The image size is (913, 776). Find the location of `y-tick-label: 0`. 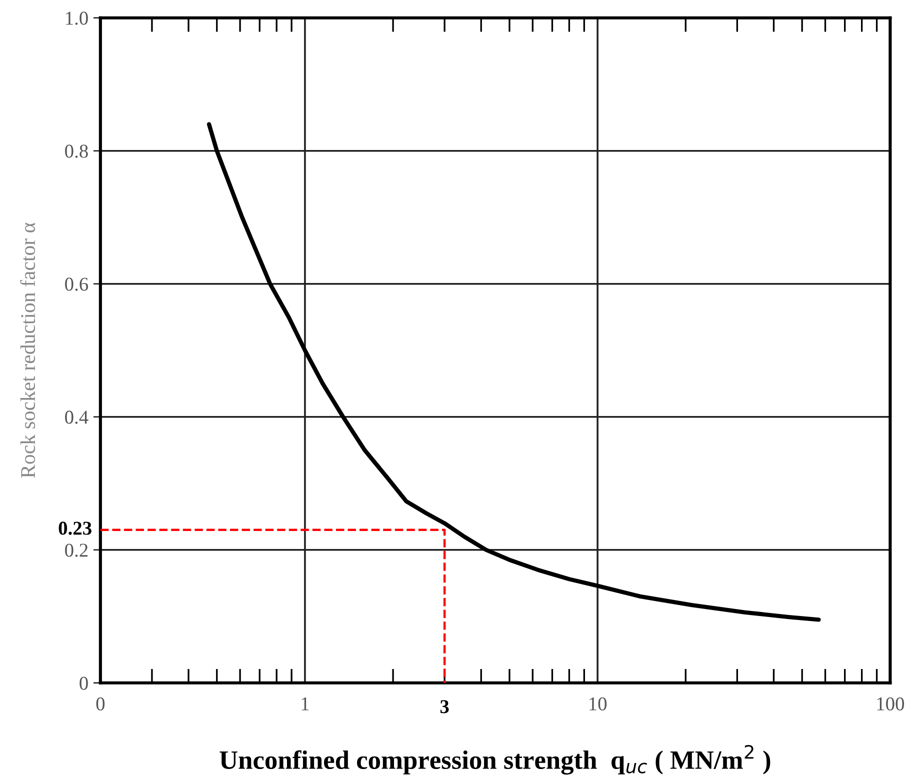

y-tick-label: 0 is located at coordinates (84, 683).